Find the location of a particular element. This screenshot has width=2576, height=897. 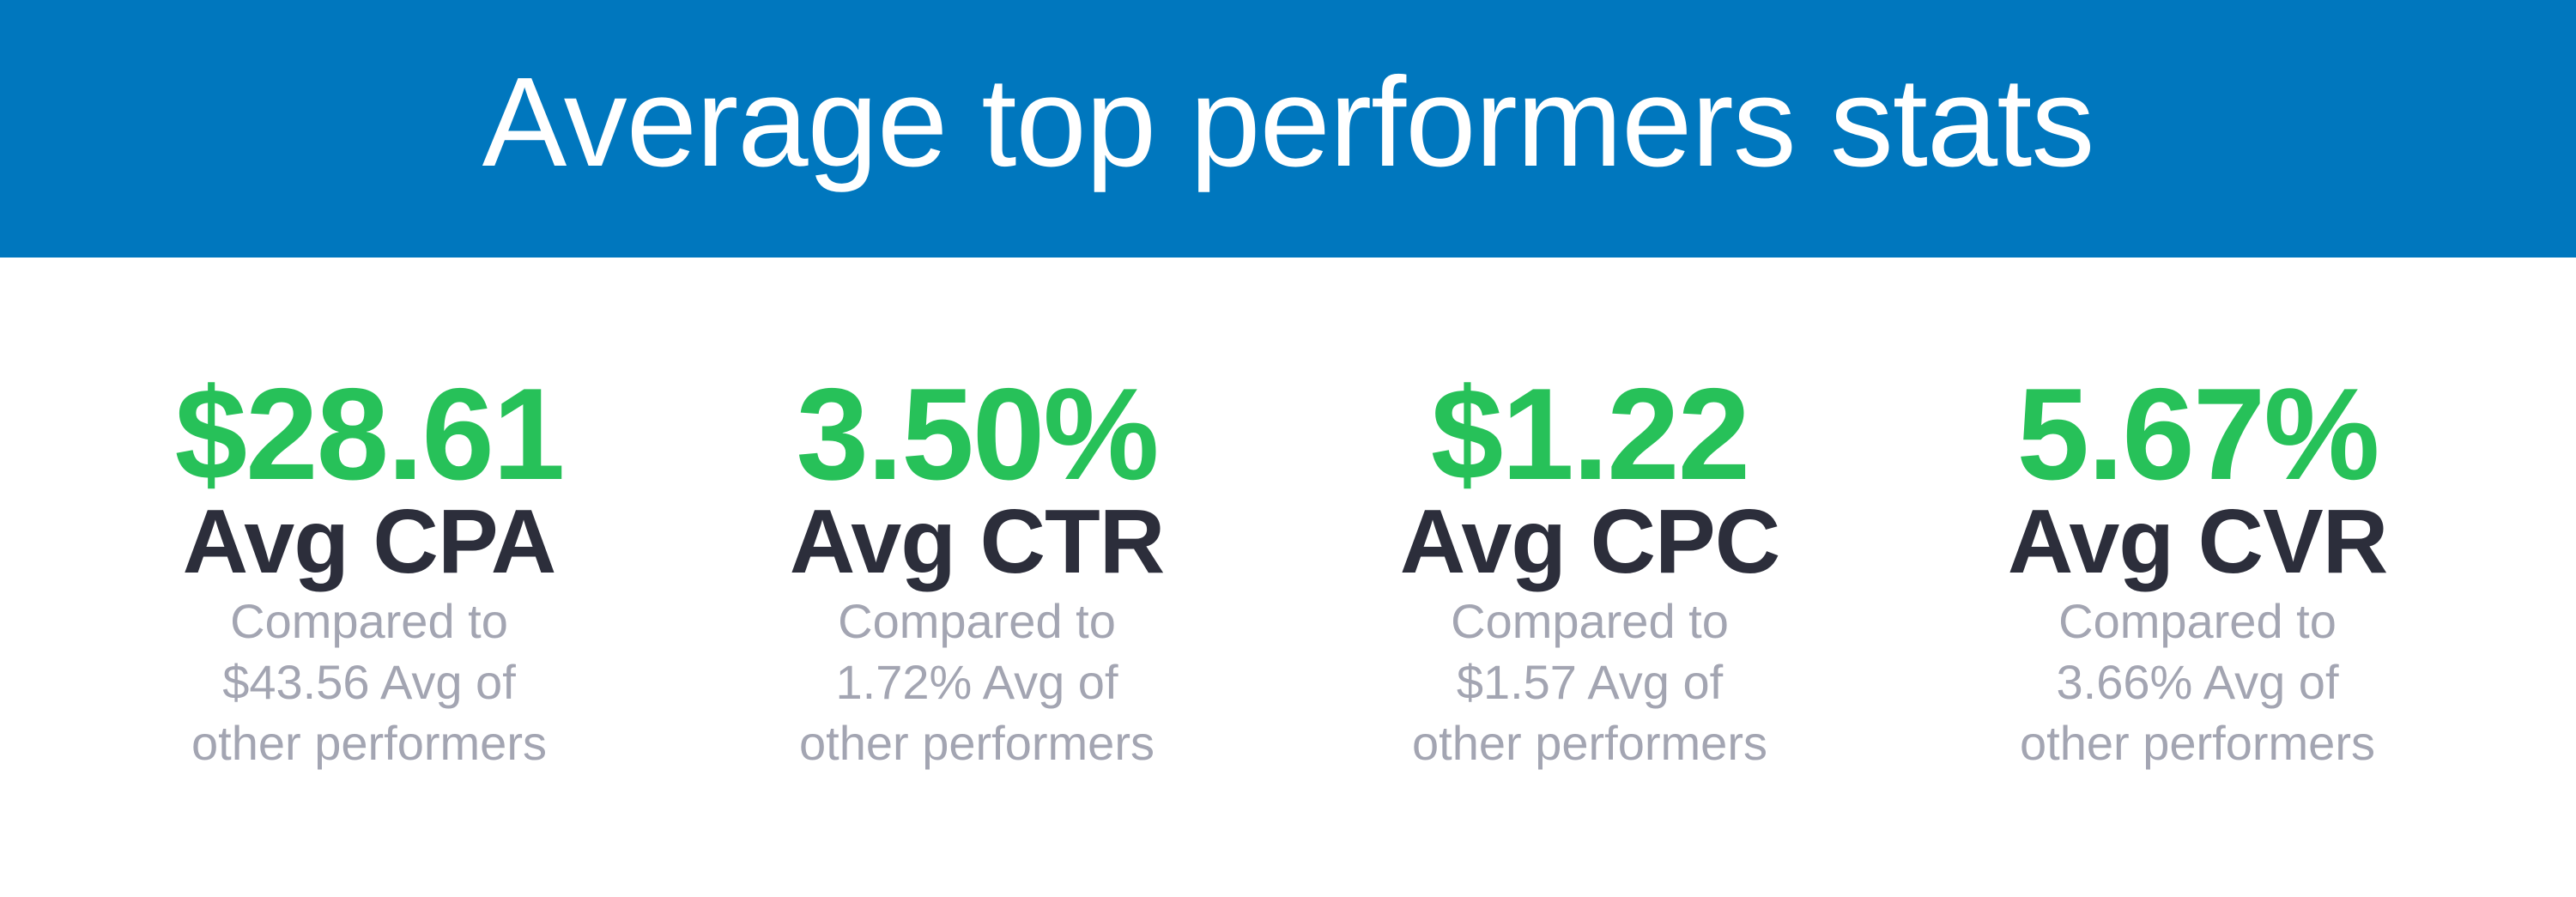

stat-label: Avg CPA is located at coordinates (369, 541).